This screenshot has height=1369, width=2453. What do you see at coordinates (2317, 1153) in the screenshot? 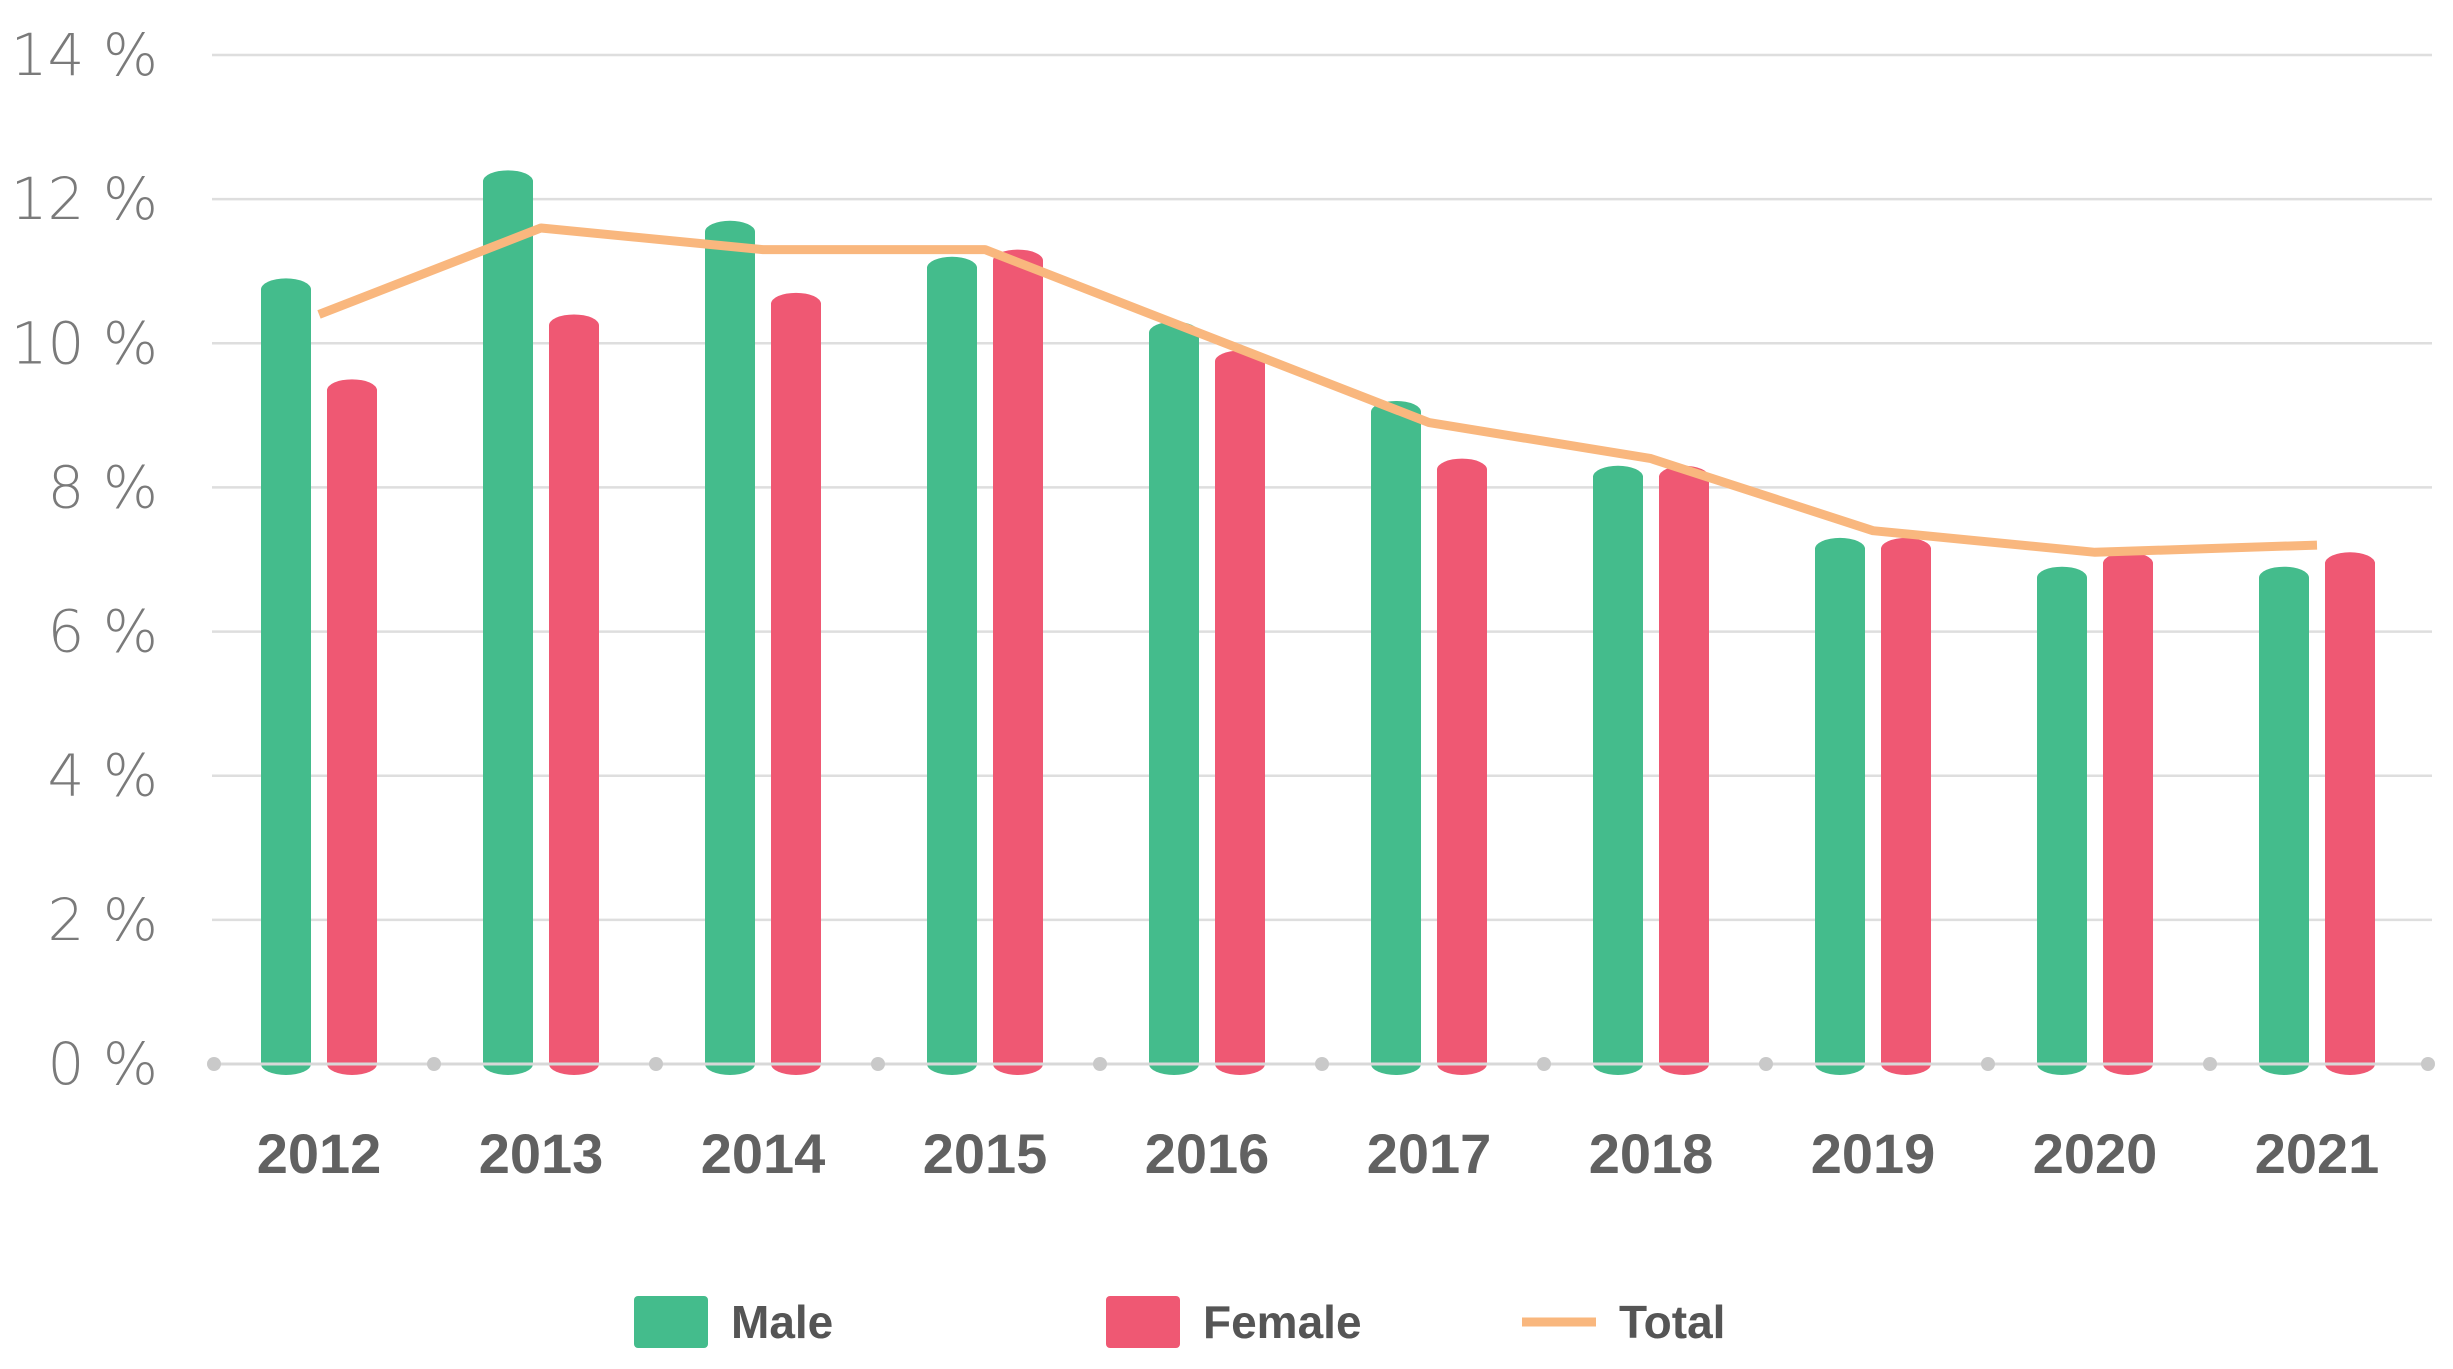
I see `x-tick-label: 2021` at bounding box center [2317, 1153].